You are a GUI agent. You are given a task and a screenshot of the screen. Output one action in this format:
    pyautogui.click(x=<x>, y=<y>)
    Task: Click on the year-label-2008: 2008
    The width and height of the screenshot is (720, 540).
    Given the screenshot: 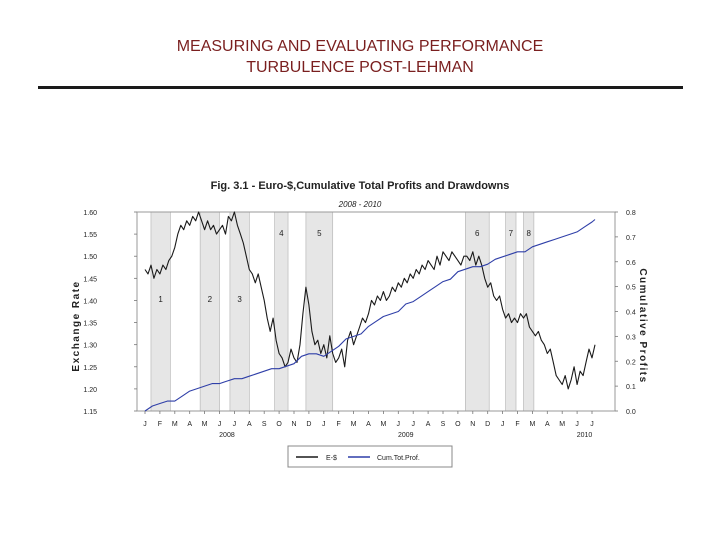 What is the action you would take?
    pyautogui.click(x=227, y=435)
    